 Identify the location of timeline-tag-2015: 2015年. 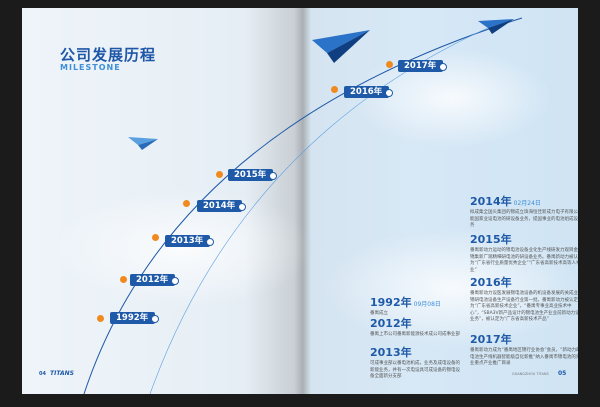
(253, 175).